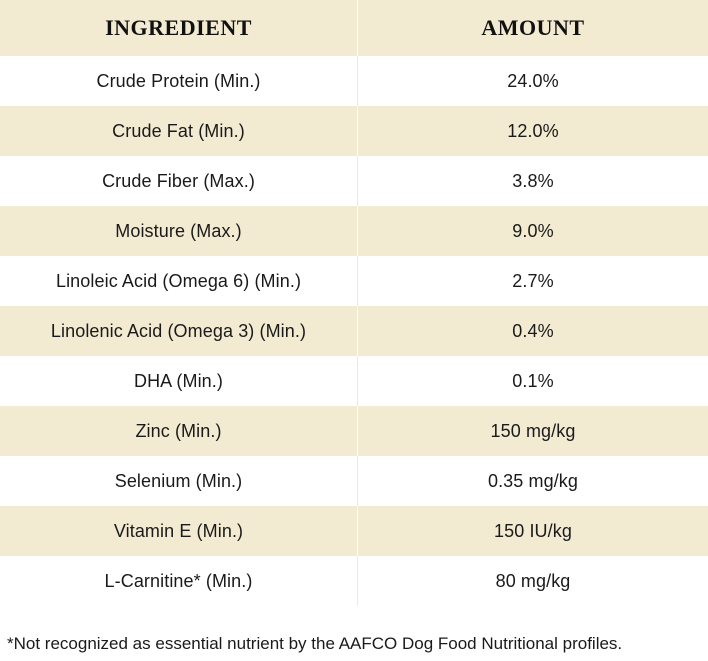  Describe the element at coordinates (354, 231) in the screenshot. I see `table-row: Moisture (Max.) 9.0%` at that location.